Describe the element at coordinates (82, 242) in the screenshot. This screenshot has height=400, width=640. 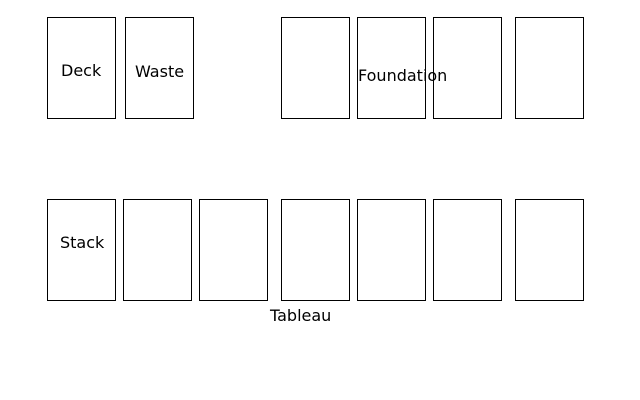
I see `stack-label: Stack` at that location.